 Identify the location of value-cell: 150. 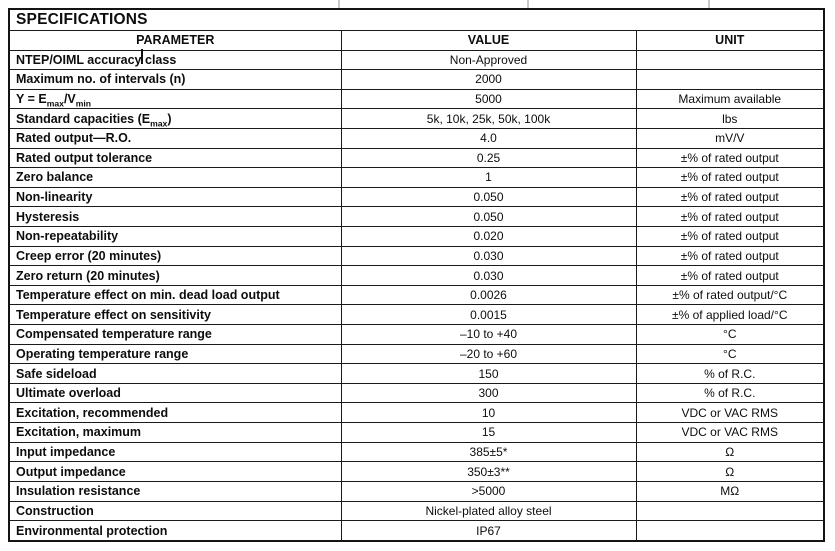
(488, 373).